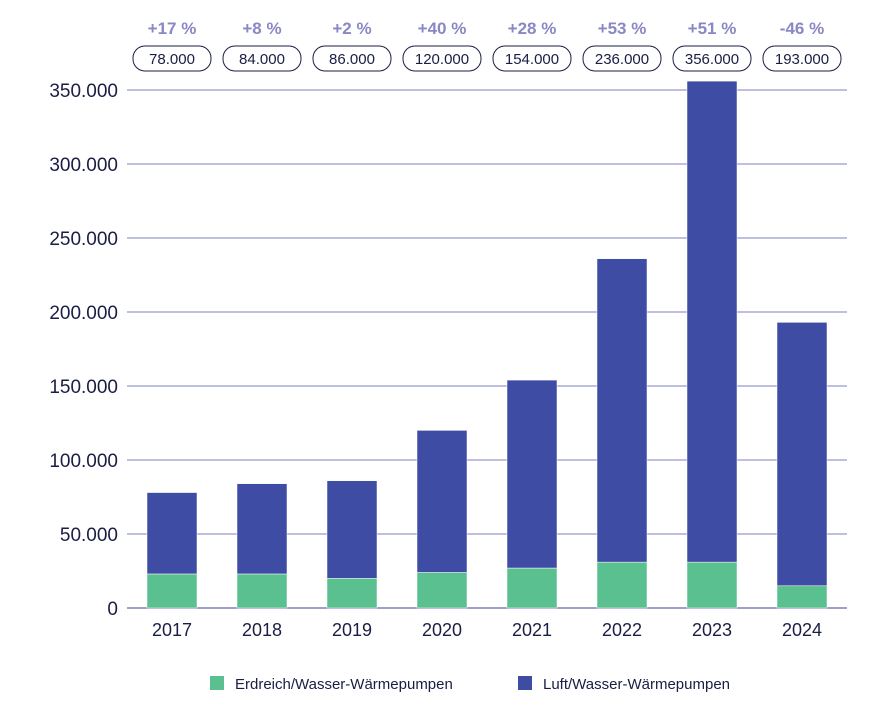 This screenshot has width=872, height=719. Describe the element at coordinates (712, 630) in the screenshot. I see `x-tick-label: 2023` at that location.